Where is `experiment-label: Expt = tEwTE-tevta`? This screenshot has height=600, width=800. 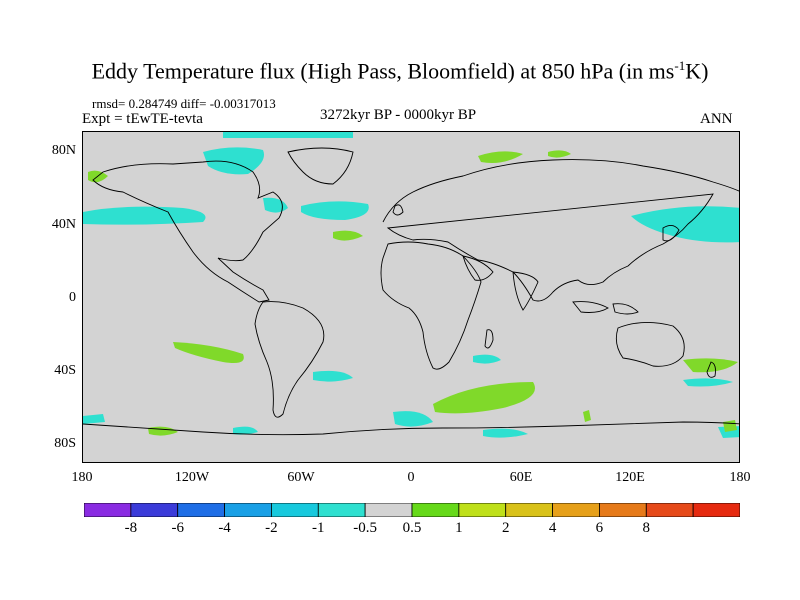
experiment-label: Expt = tEwTE-tevta is located at coordinates (142, 119).